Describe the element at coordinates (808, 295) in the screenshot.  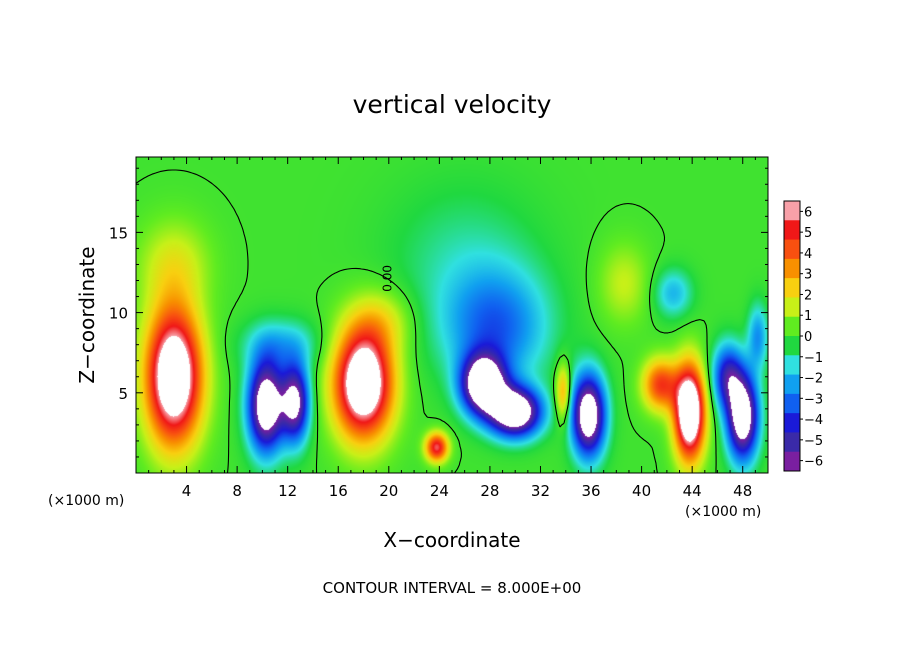
I see `colorbar-tick-label: 2` at that location.